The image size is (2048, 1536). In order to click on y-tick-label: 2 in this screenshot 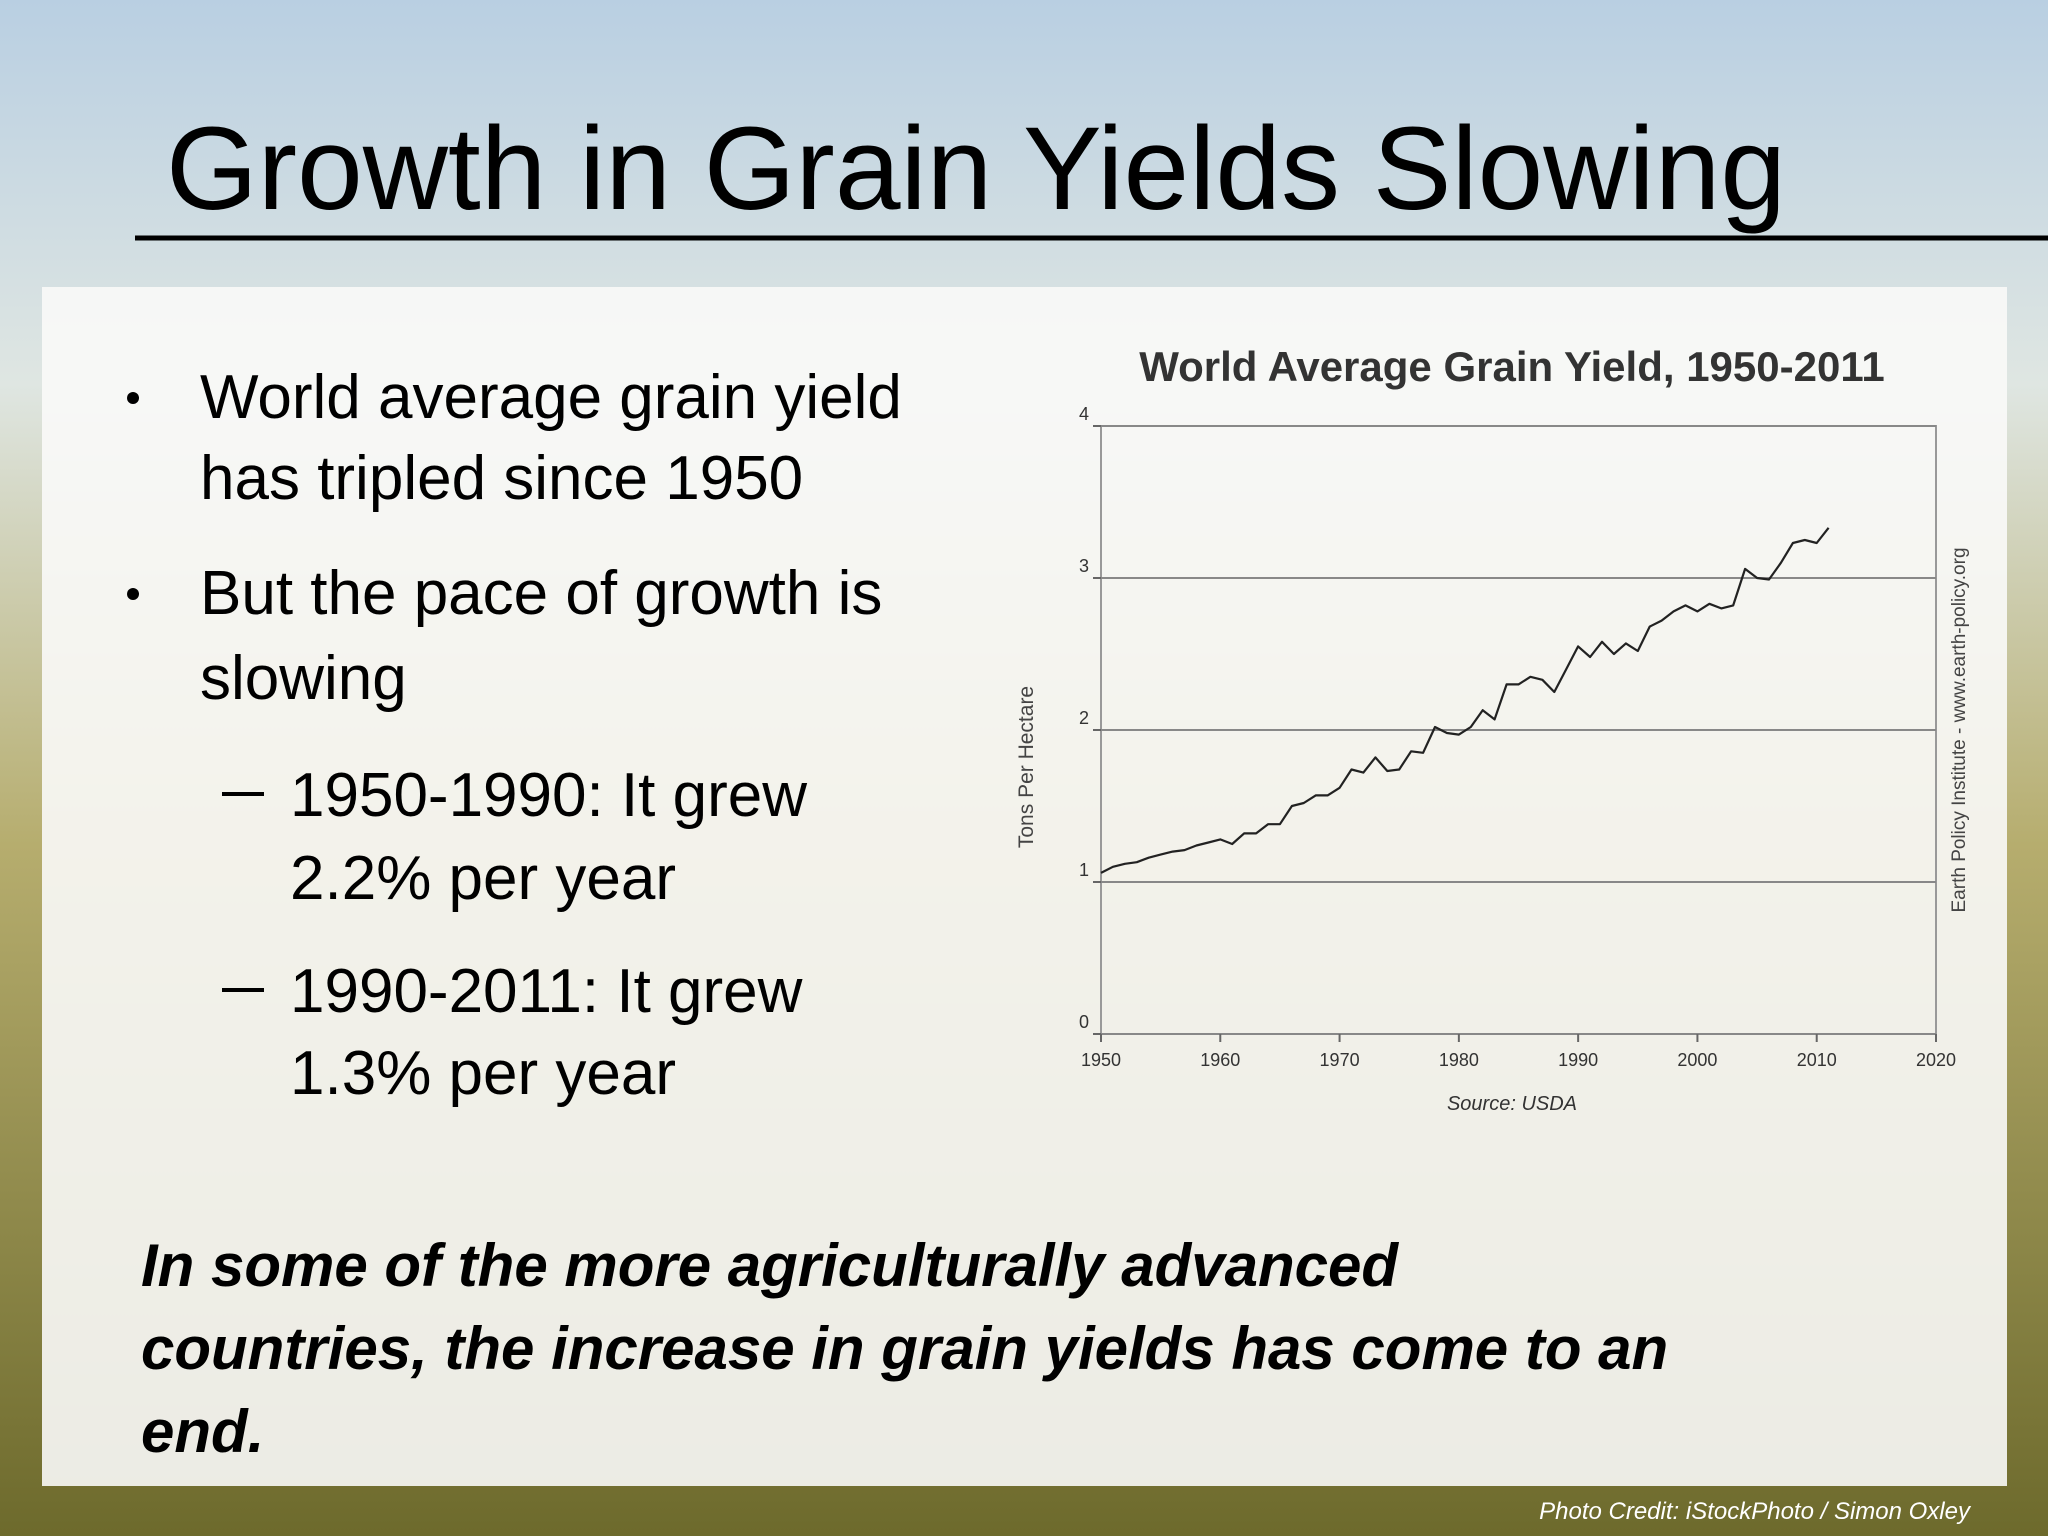, I will do `click(1084, 718)`.